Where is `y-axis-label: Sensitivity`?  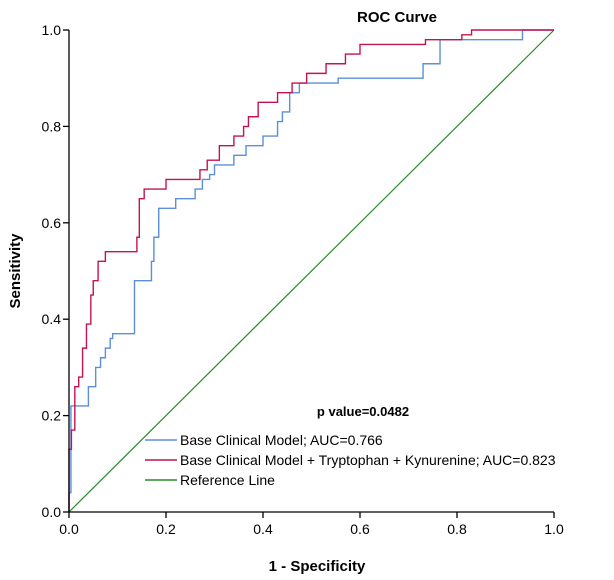
y-axis-label: Sensitivity is located at coordinates (15, 271).